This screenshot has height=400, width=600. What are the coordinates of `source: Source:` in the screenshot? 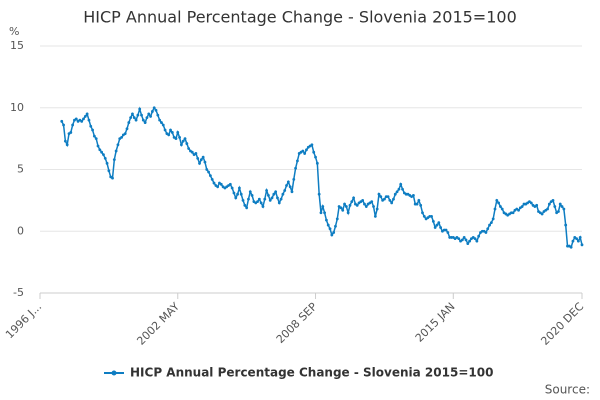 It's located at (567, 390).